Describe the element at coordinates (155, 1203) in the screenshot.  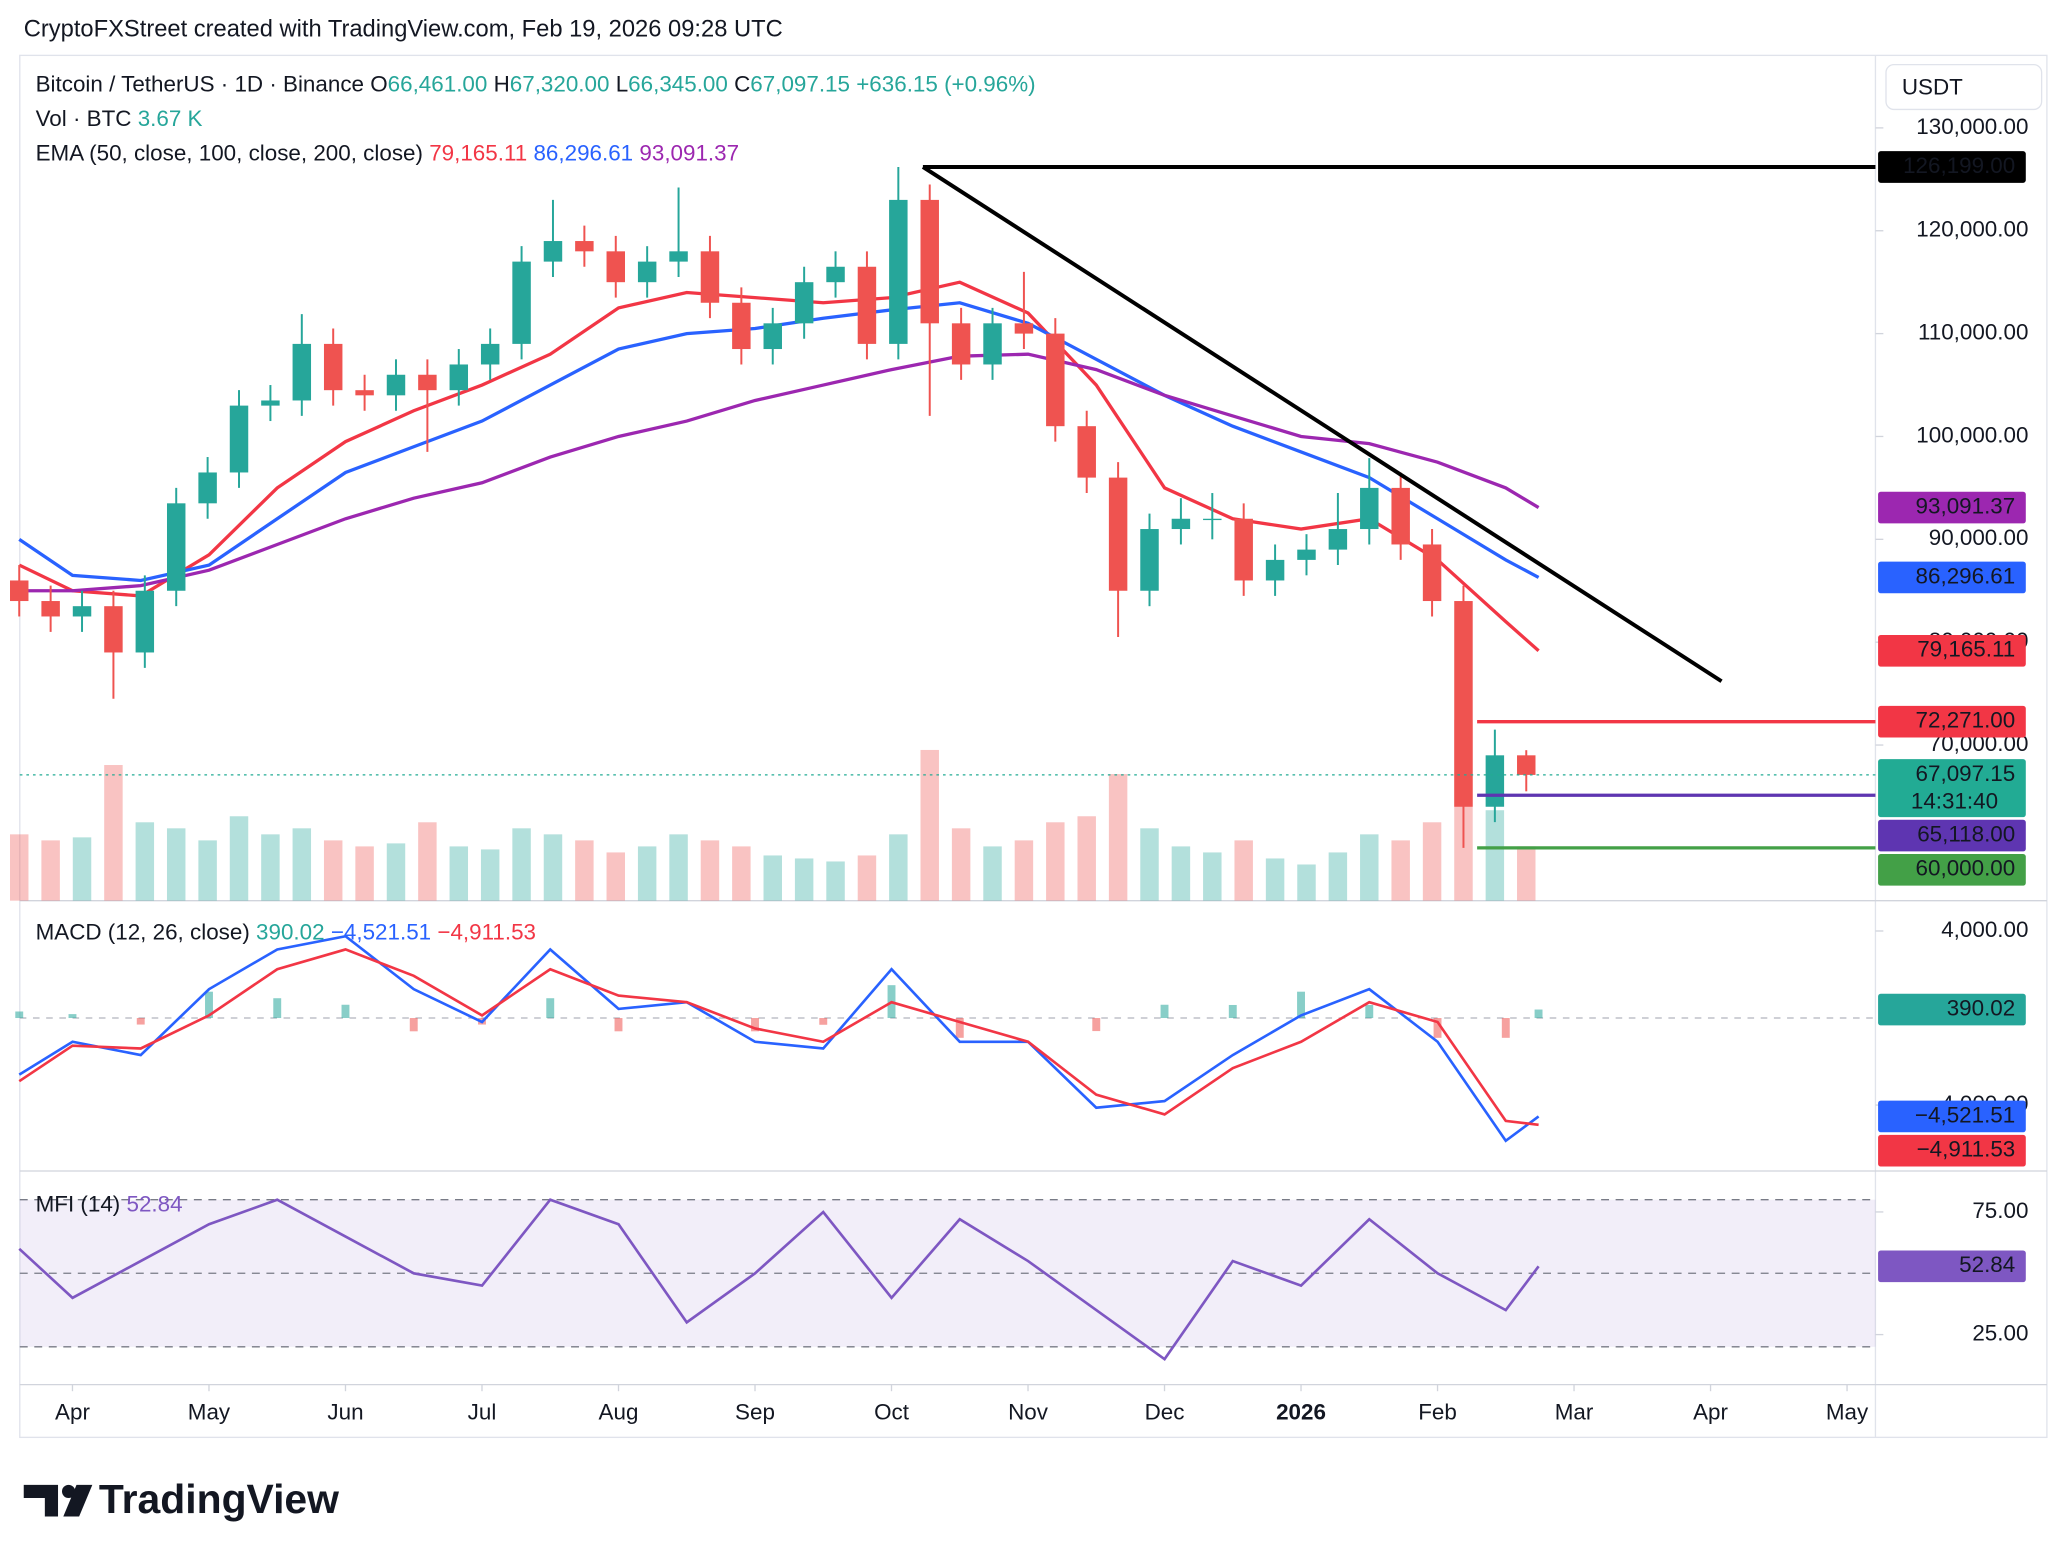
I see `mfi-value: 52.84` at that location.